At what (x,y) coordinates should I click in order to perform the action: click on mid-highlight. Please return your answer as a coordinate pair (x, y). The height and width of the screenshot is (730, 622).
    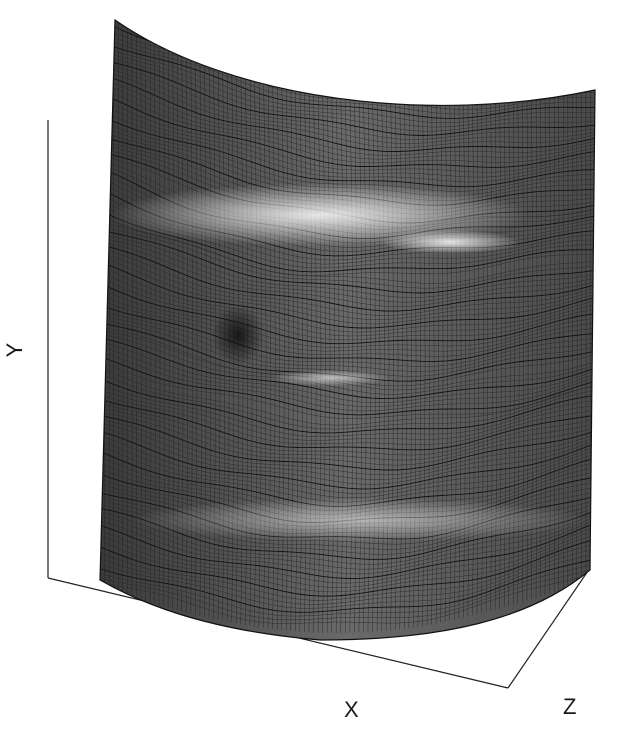
    Looking at the image, I should click on (330, 378).